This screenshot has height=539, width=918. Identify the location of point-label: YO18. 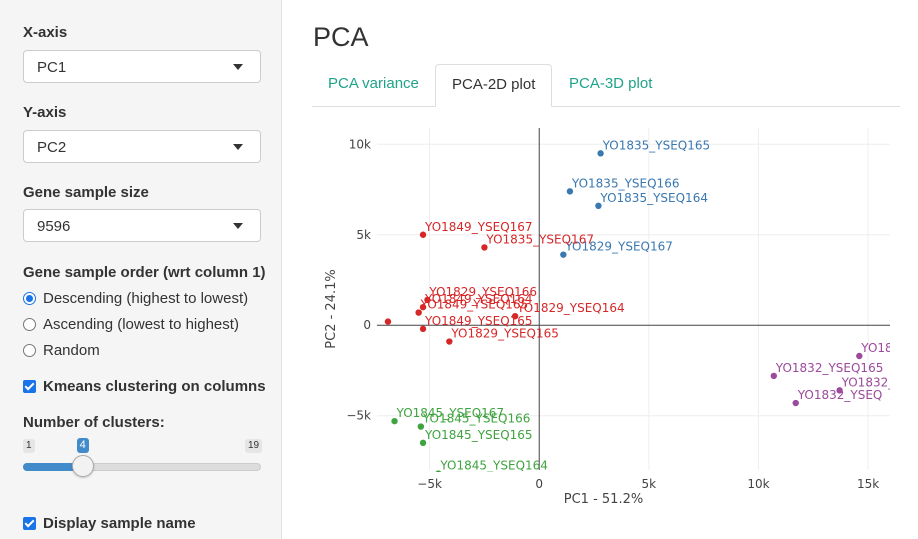
(876, 348).